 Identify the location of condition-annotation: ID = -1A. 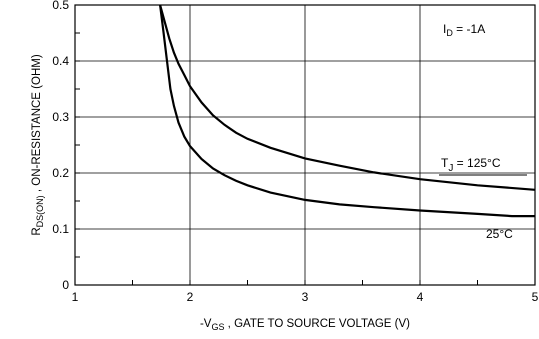
(464, 30).